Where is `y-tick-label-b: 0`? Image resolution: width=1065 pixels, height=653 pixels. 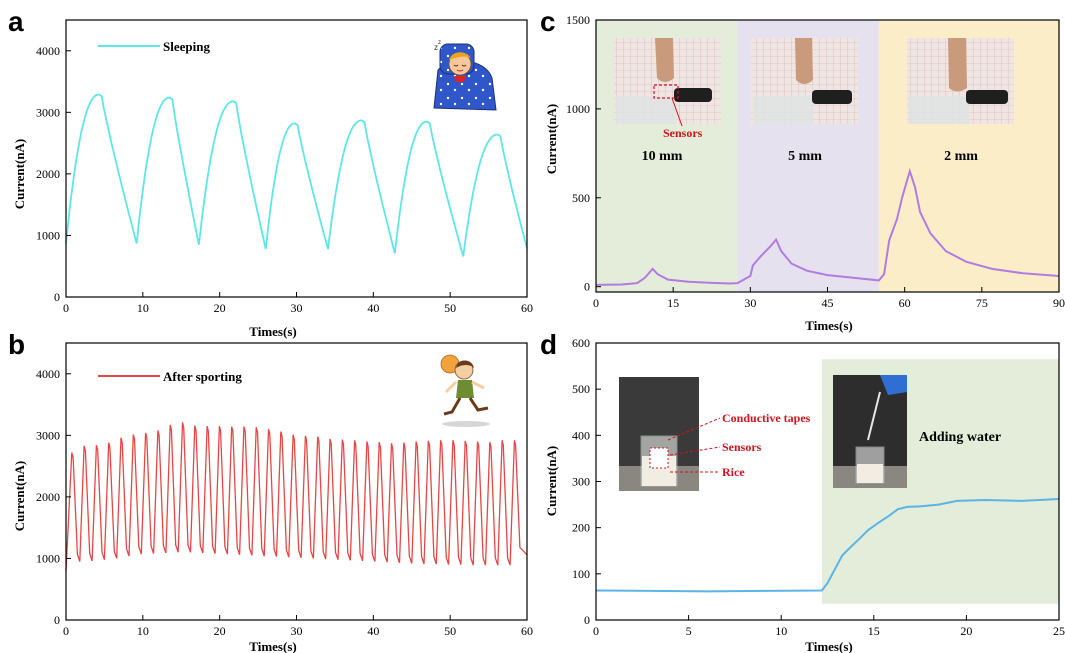 y-tick-label-b: 0 is located at coordinates (57, 620).